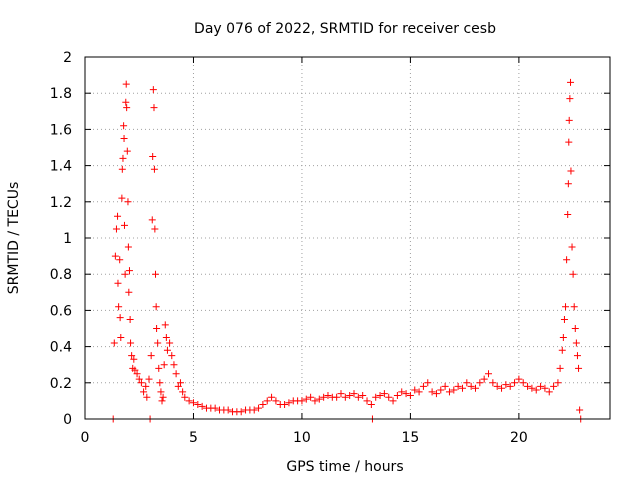 This screenshot has height=480, width=640. What do you see at coordinates (302, 438) in the screenshot?
I see `x-tick-label: 10` at bounding box center [302, 438].